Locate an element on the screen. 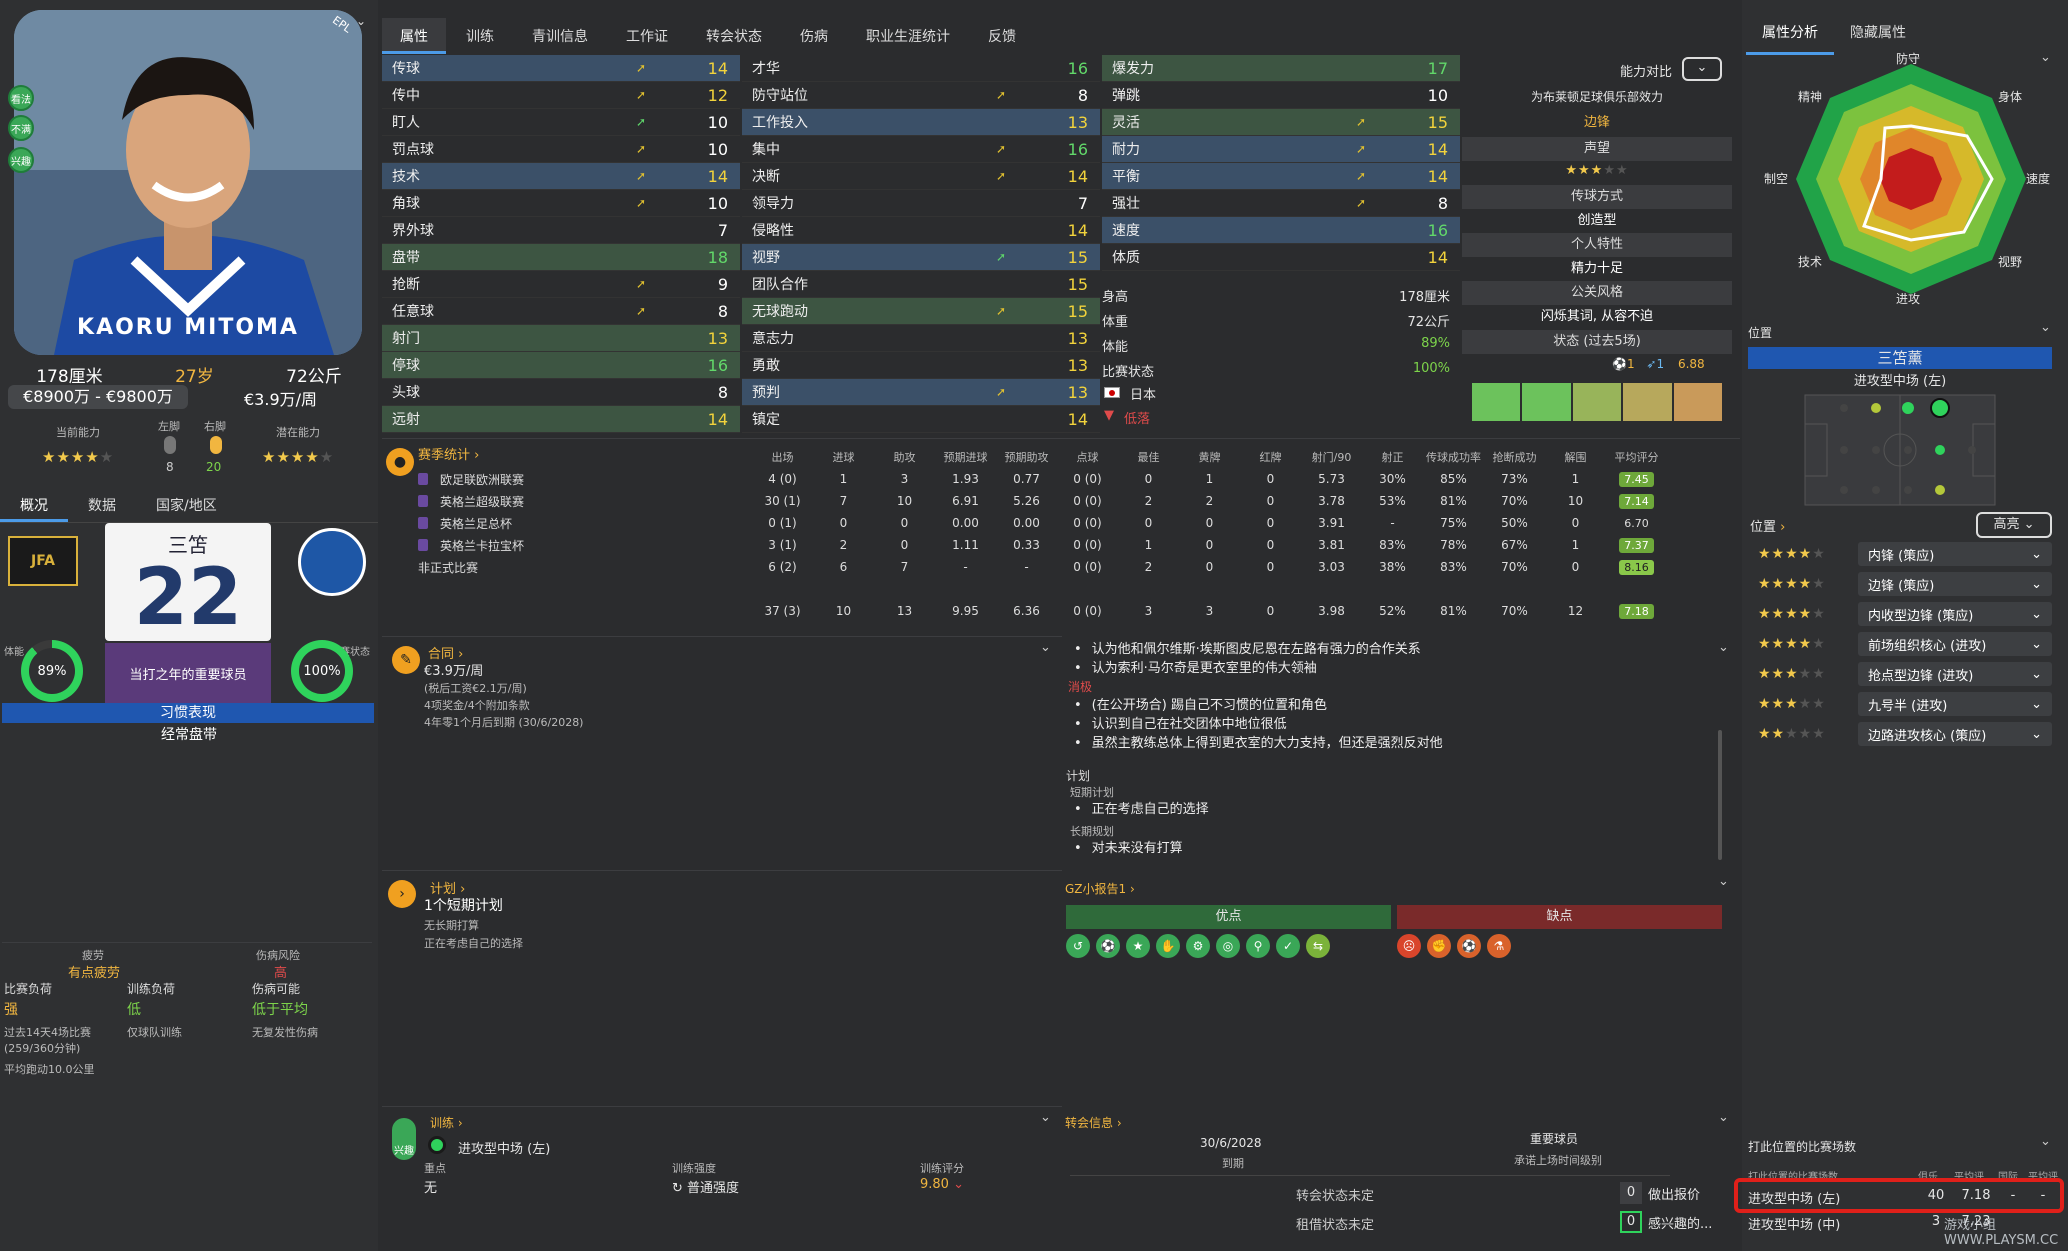  stats-header: 平均评分 is located at coordinates (1636, 457).